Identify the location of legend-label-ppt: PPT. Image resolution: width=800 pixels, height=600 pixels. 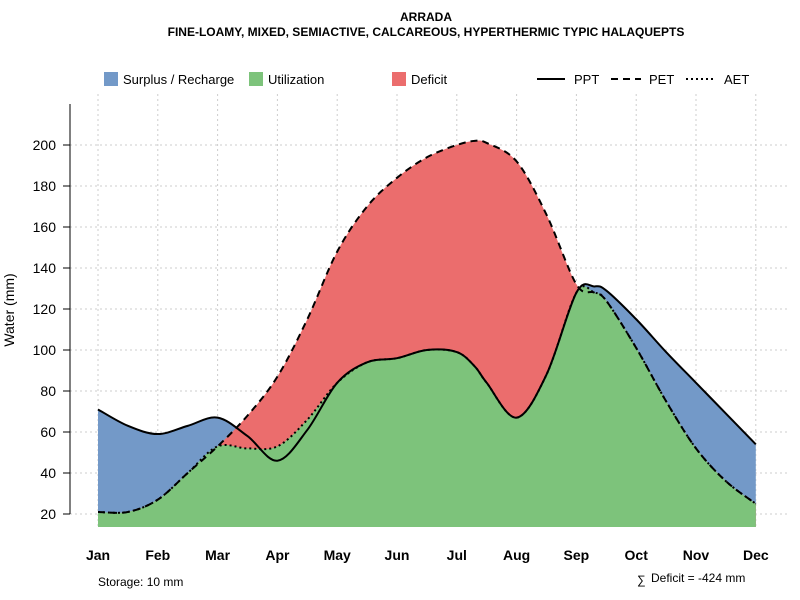
(586, 79).